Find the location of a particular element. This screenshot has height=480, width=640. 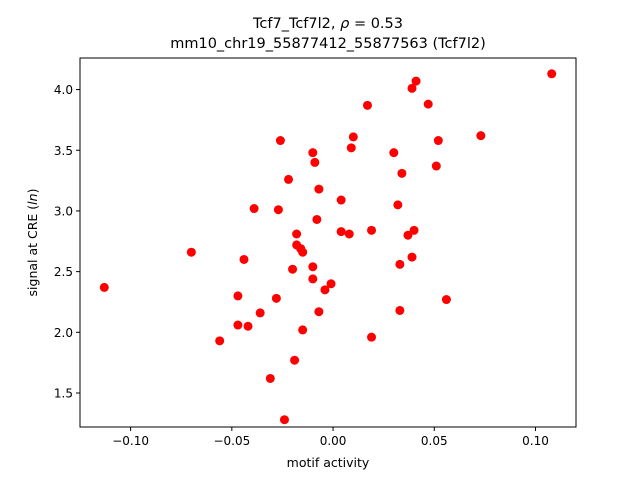

y-tick-label: 1.5 is located at coordinates (63, 394).